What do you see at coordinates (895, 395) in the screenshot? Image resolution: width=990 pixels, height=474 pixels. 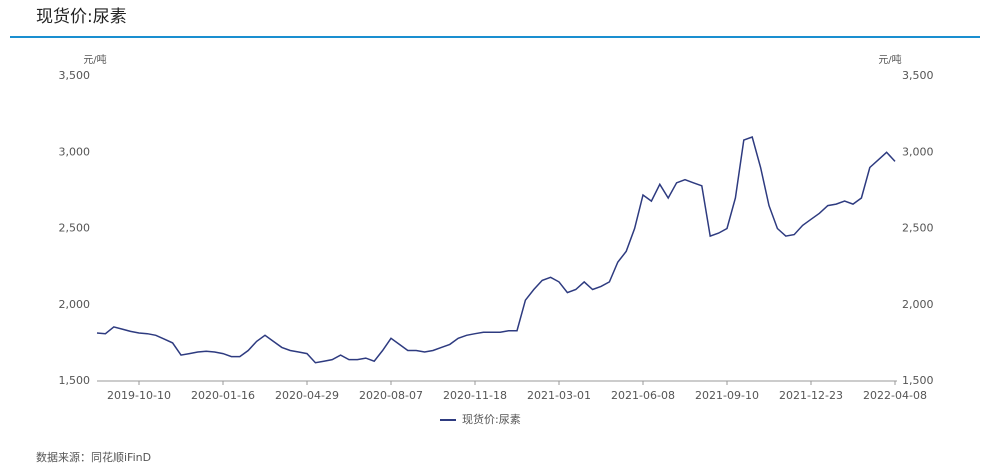 I see `x-tick-label: 2022-04-08` at bounding box center [895, 395].